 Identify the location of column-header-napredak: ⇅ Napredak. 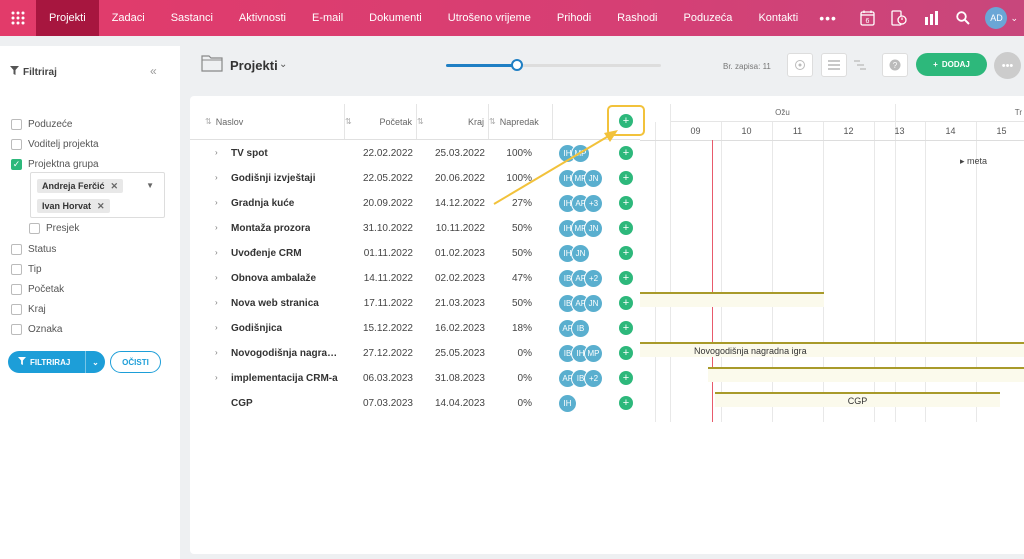
(521, 121).